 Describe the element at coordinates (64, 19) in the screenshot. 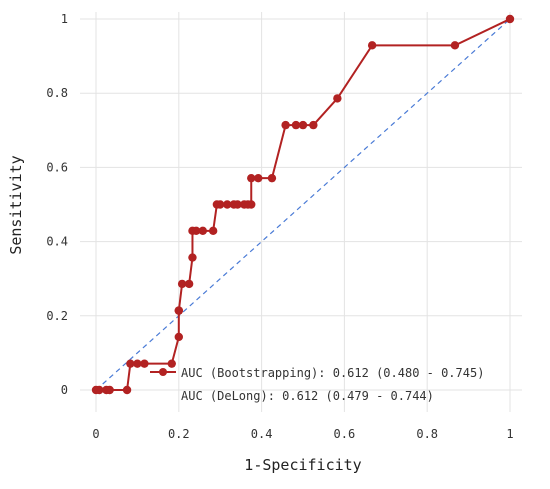

I see `y-tick-label-5: 1` at that location.